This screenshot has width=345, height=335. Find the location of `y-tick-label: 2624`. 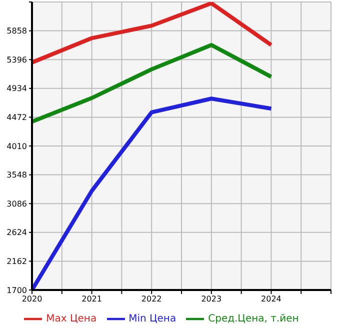

y-tick-label: 2624 is located at coordinates (16, 233).